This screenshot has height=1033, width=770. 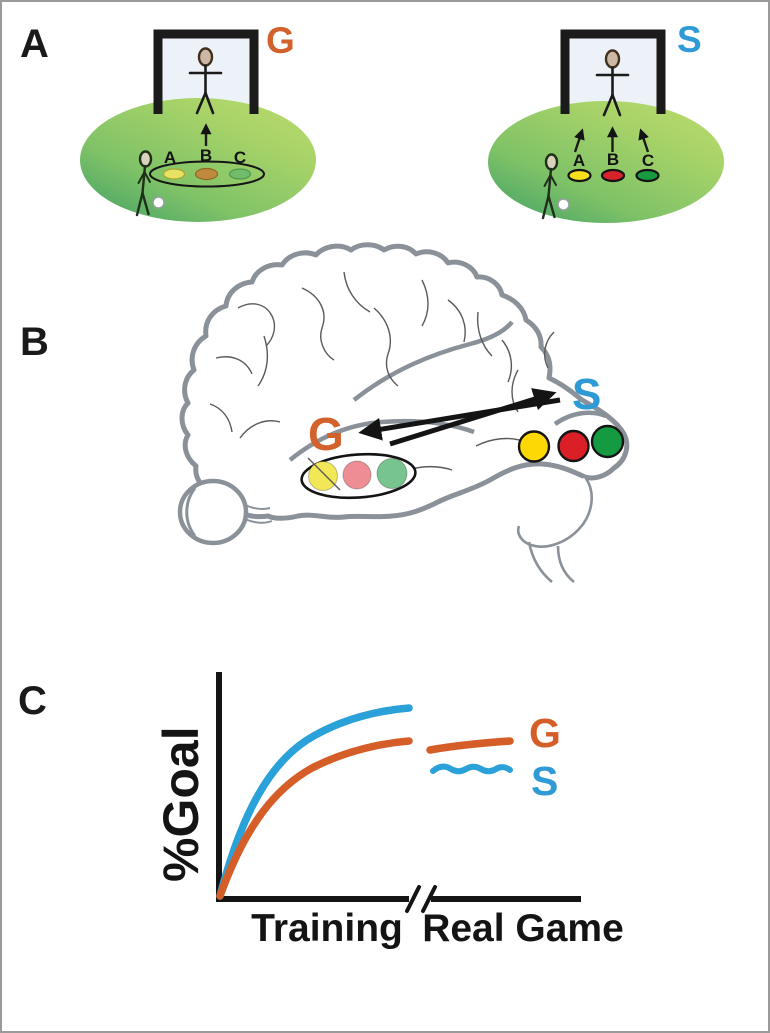 What do you see at coordinates (32, 701) in the screenshot?
I see `panel-c-label: C` at bounding box center [32, 701].